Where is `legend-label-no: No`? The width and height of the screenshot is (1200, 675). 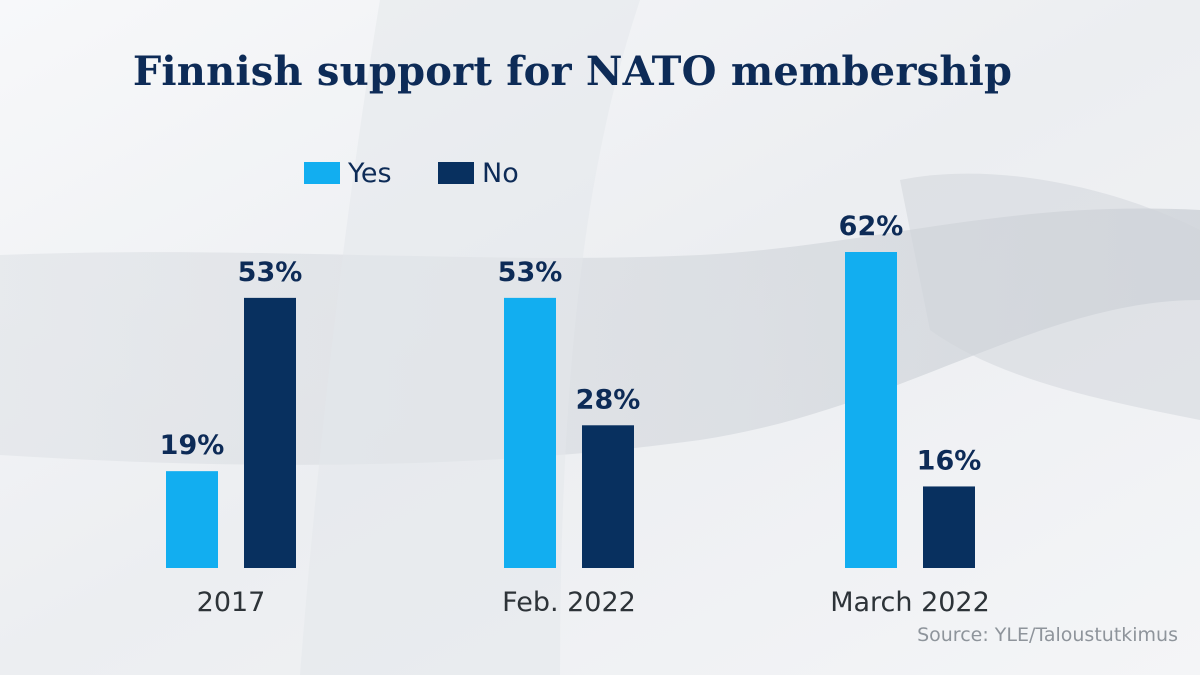 legend-label-no: No is located at coordinates (500, 173).